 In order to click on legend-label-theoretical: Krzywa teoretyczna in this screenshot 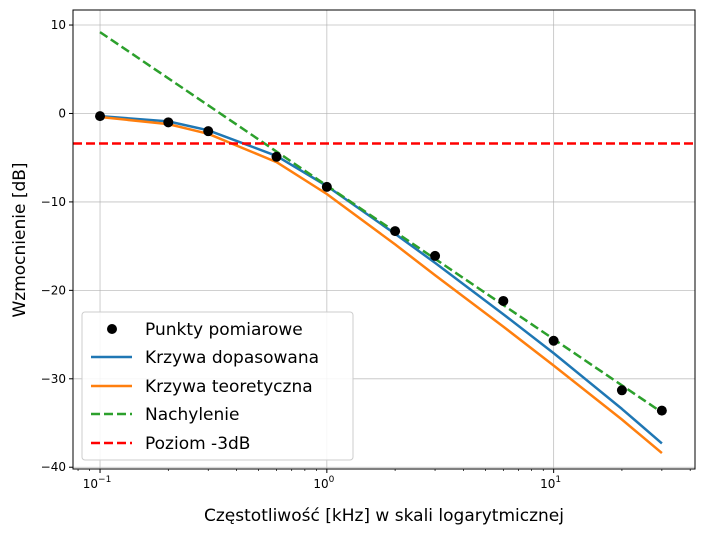, I will do `click(229, 387)`.